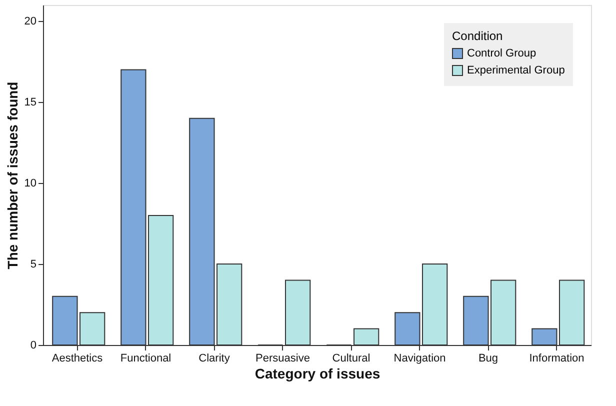  I want to click on x-tick-label: Persuasive, so click(283, 358).